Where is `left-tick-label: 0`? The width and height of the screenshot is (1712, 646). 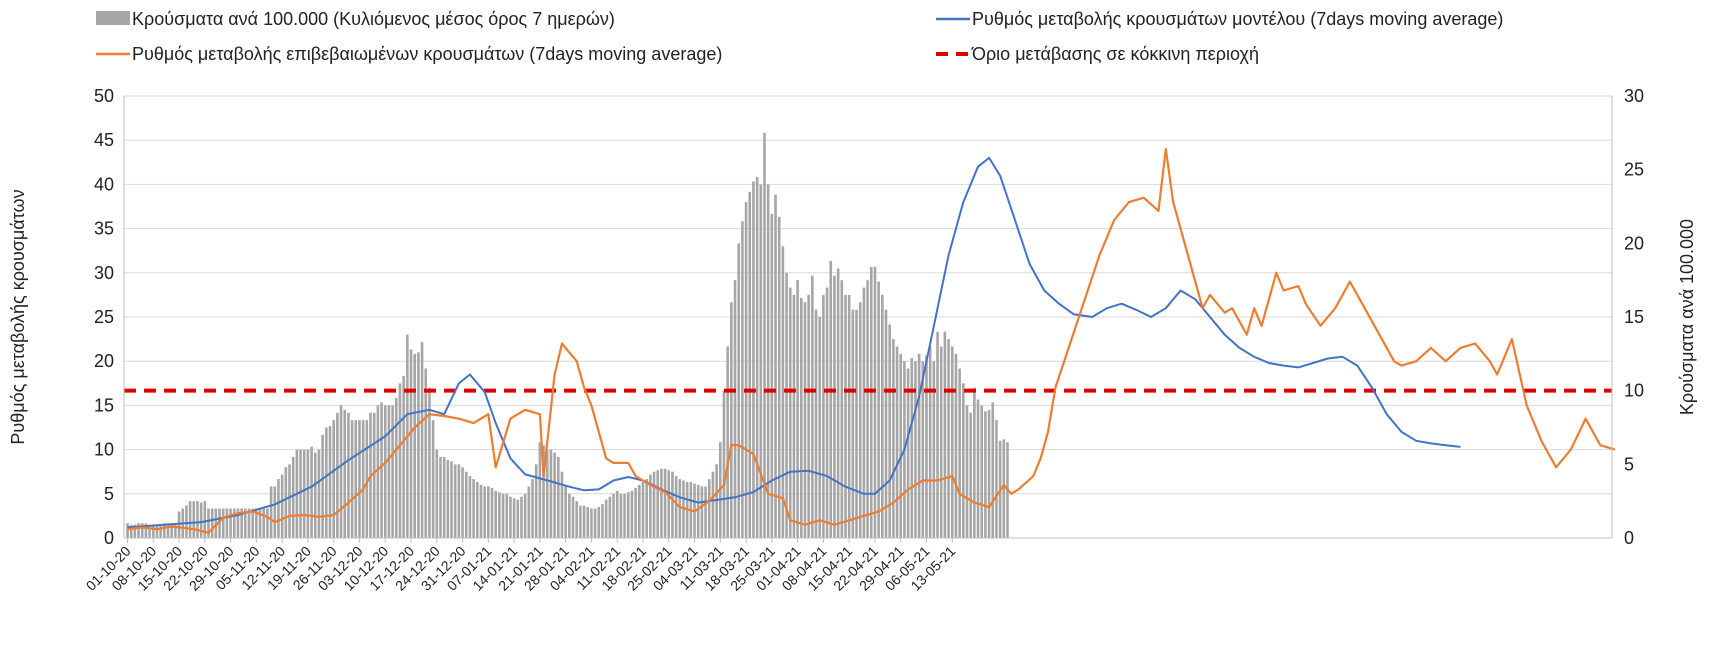
left-tick-label: 0 is located at coordinates (109, 538).